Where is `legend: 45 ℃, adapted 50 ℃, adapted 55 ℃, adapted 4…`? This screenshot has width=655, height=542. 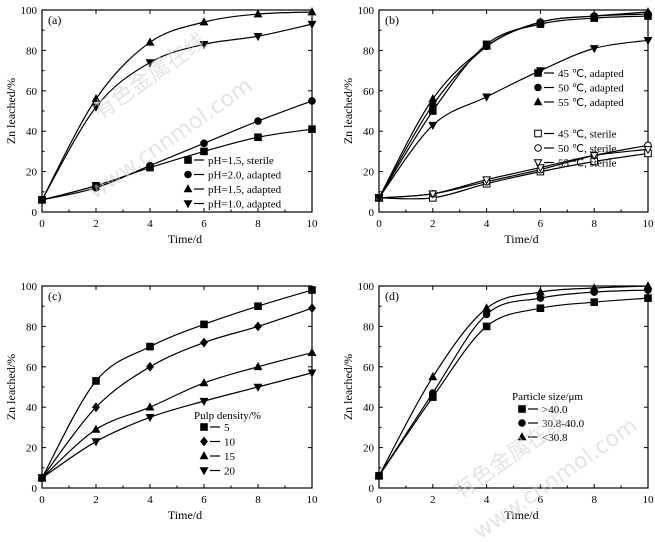 legend: 45 ℃, adapted 50 ℃, adapted 55 ℃, adapted 4… is located at coordinates (578, 119).